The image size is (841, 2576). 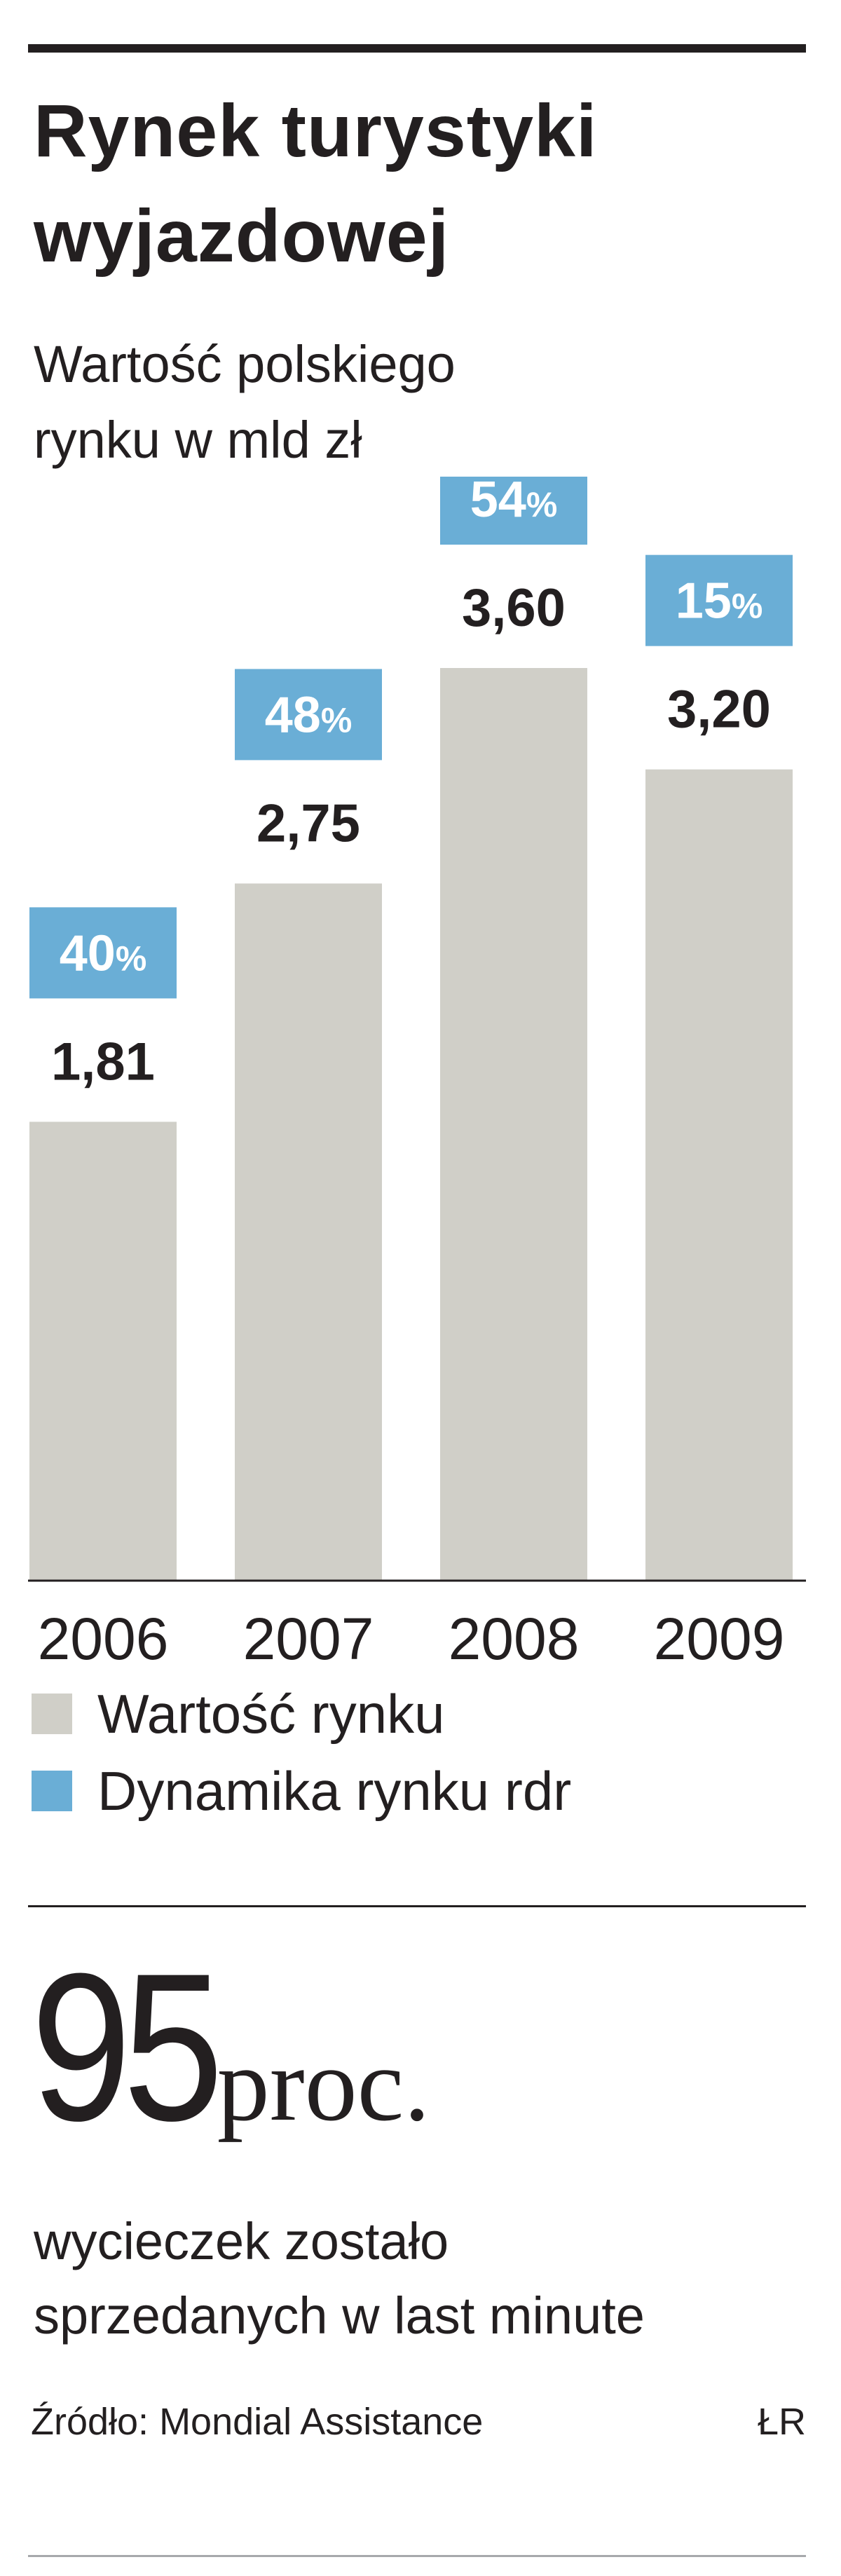 What do you see at coordinates (103, 953) in the screenshot?
I see `dynamics-badge-2006` at bounding box center [103, 953].